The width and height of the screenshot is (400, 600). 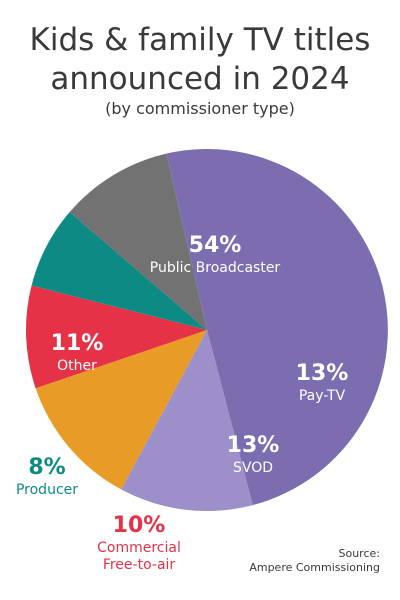 What do you see at coordinates (215, 268) in the screenshot?
I see `slice-label-public-broadcaster: Public Broadcaster` at bounding box center [215, 268].